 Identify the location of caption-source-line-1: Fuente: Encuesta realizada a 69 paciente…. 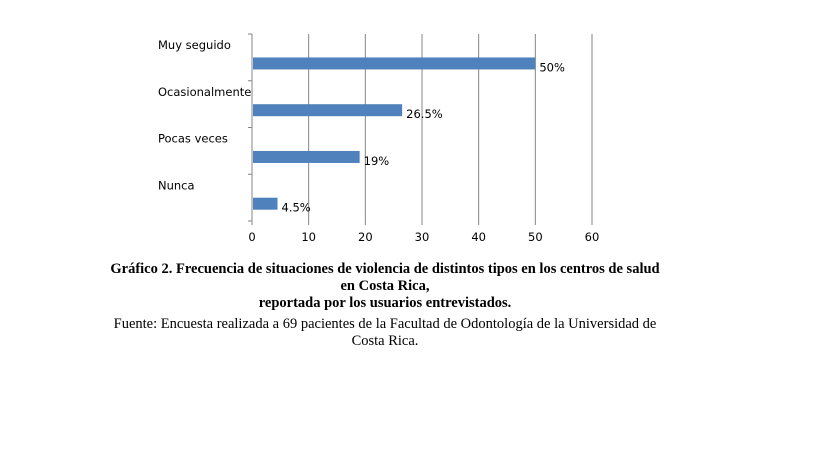
(385, 324).